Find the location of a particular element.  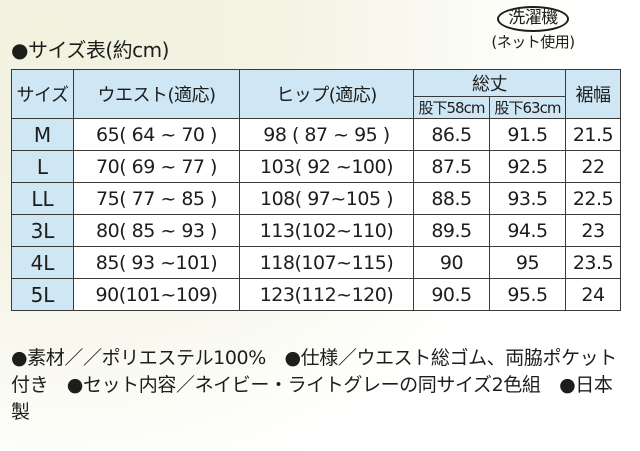

cell-hem: 24 is located at coordinates (593, 294).